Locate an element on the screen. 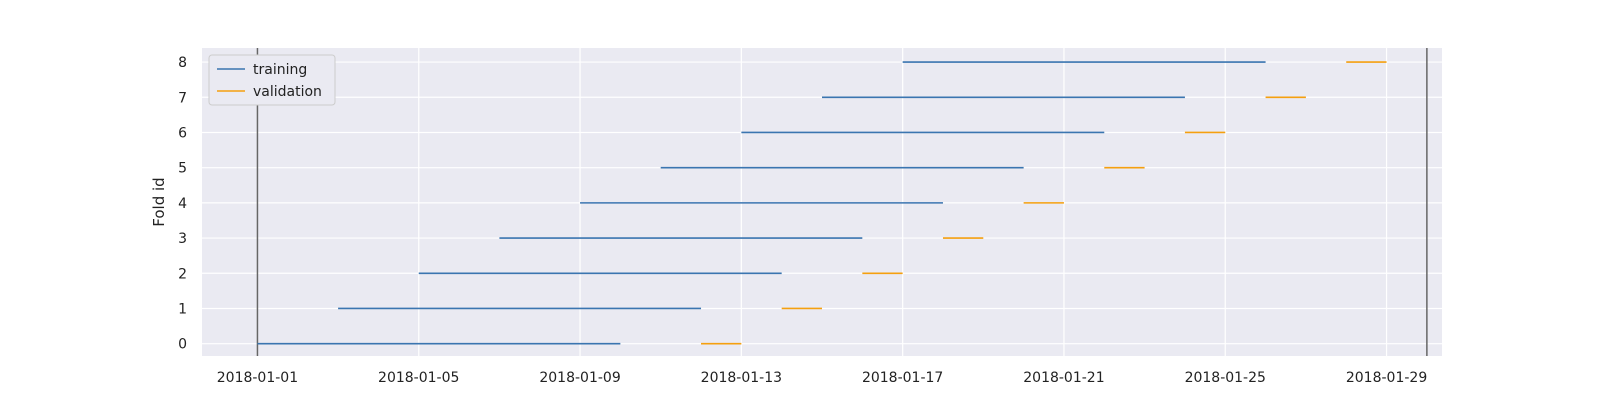 This screenshot has width=1600, height=400. y-tick-label: 3 is located at coordinates (182, 239).